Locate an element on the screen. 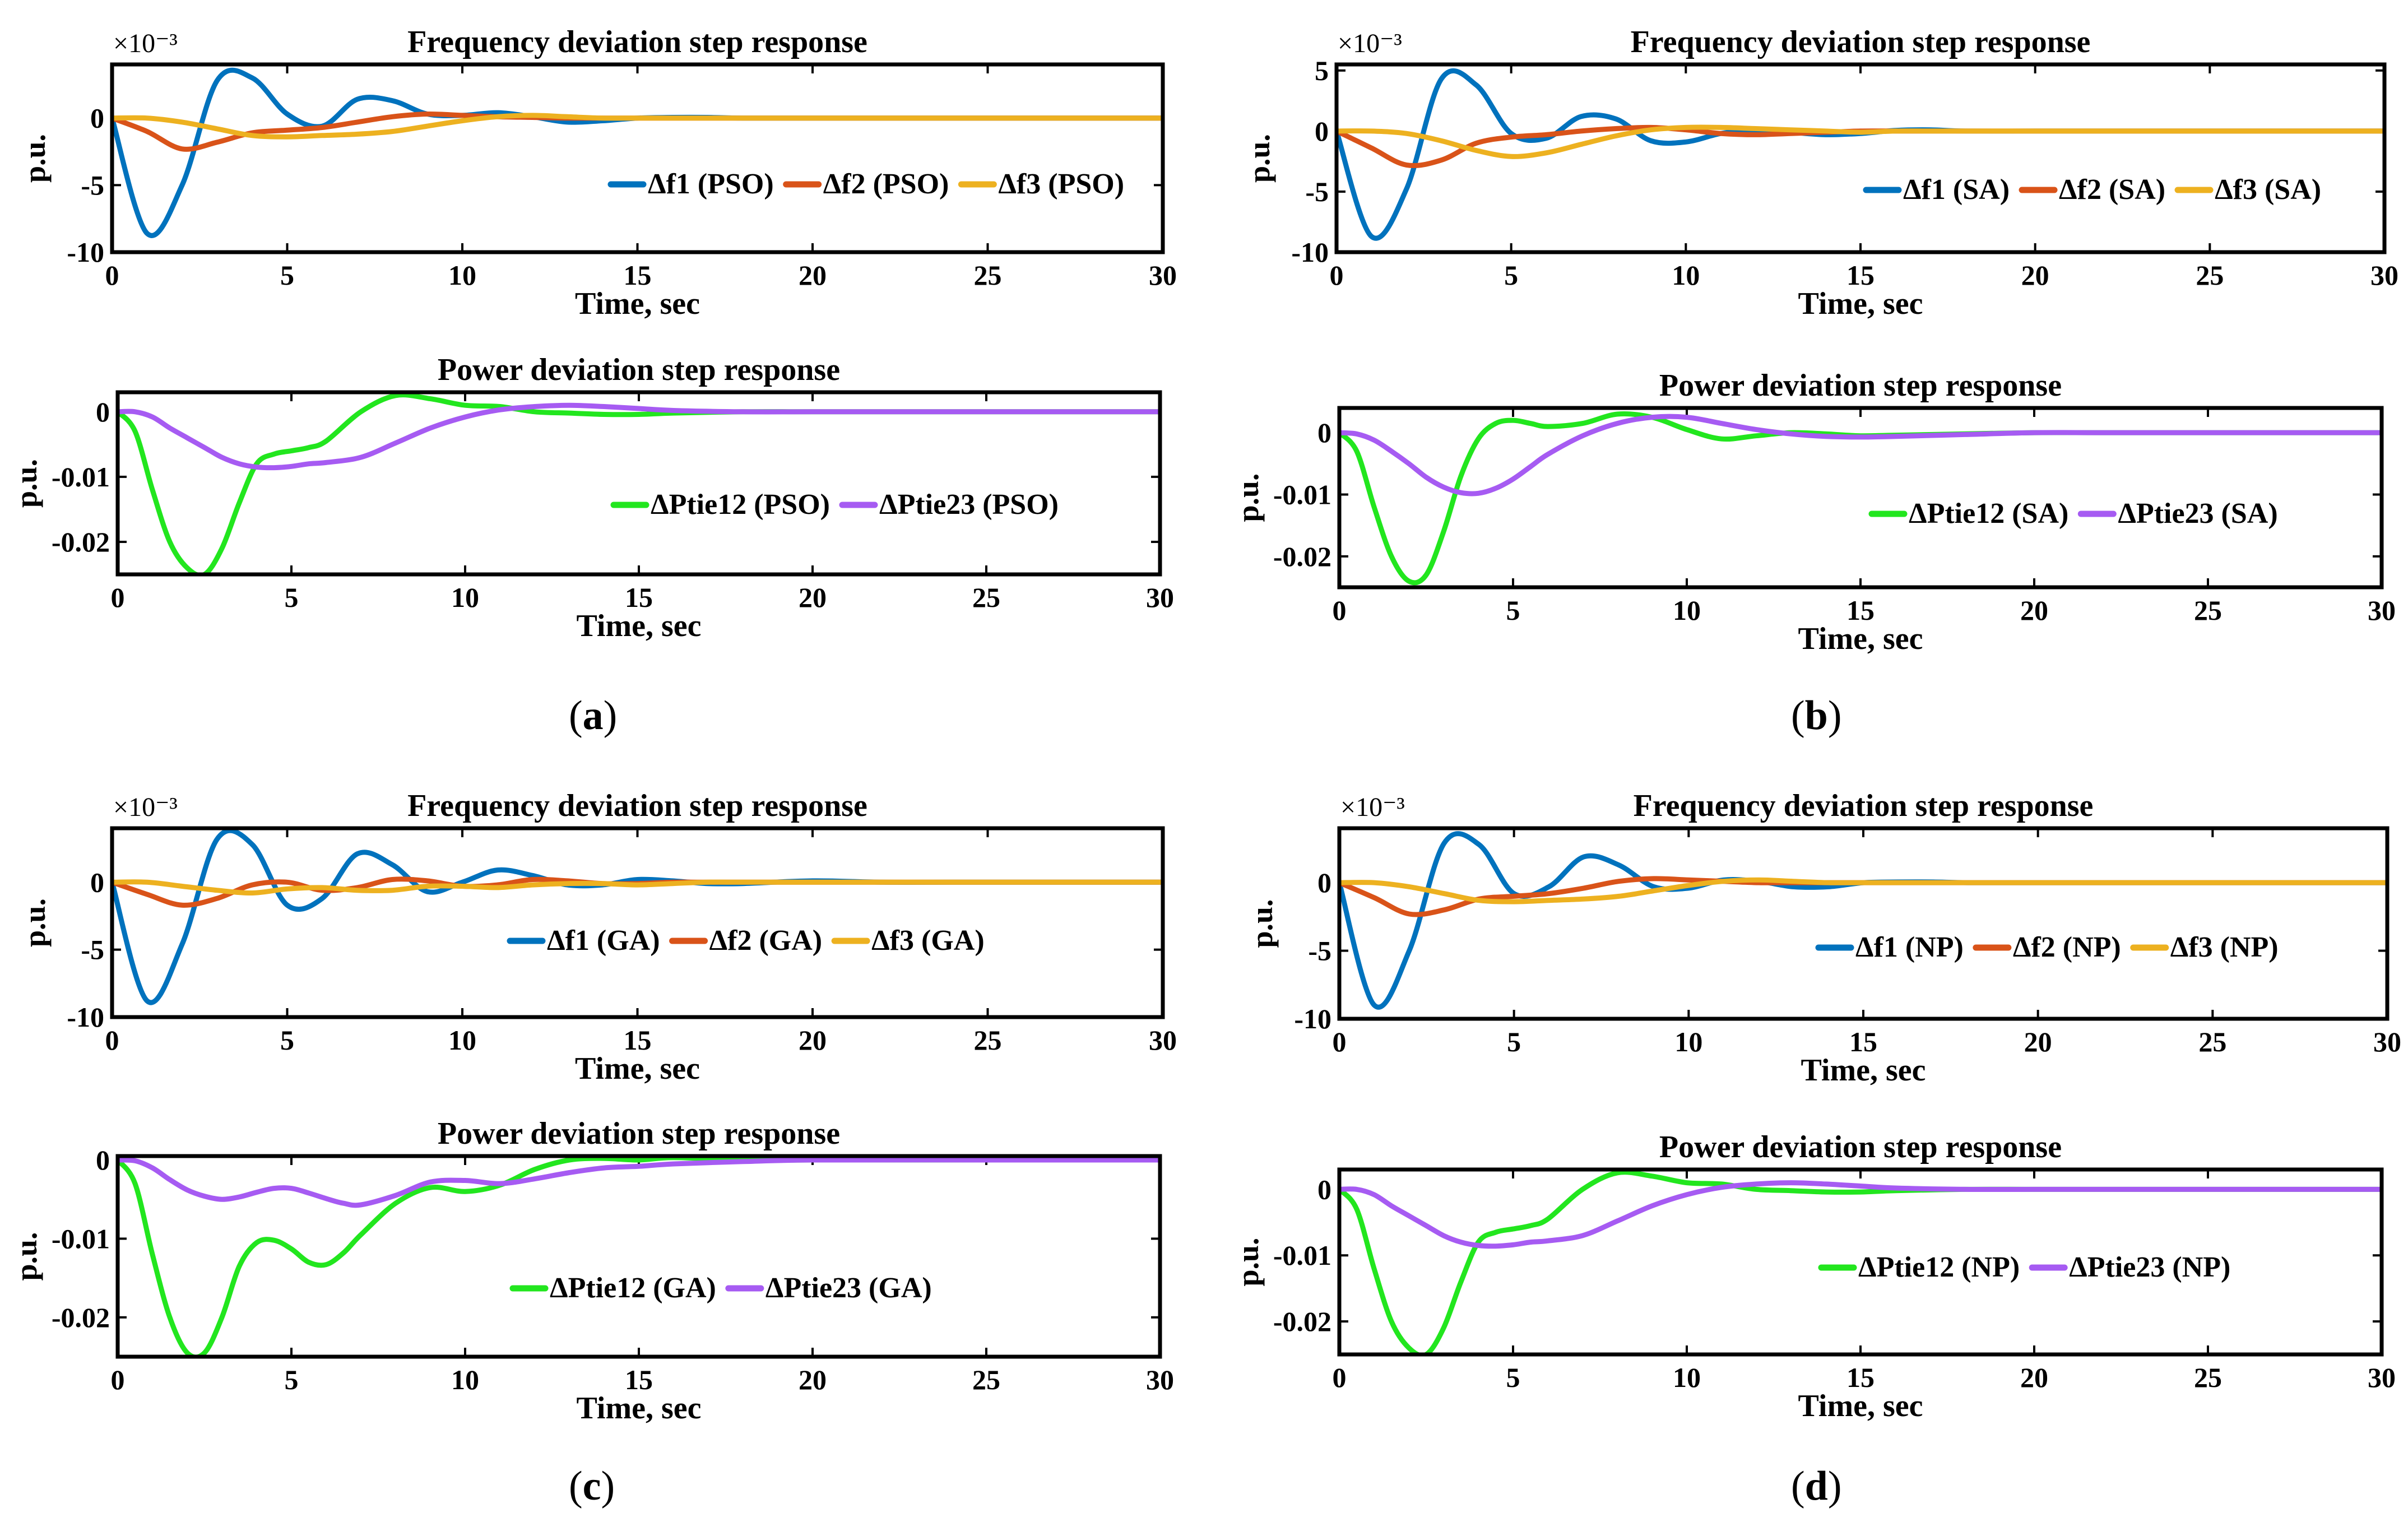 This screenshot has width=2408, height=1522. legend: Δf1 (SA) Δf2 (SA) Δf3 (SA) is located at coordinates (2092, 190).